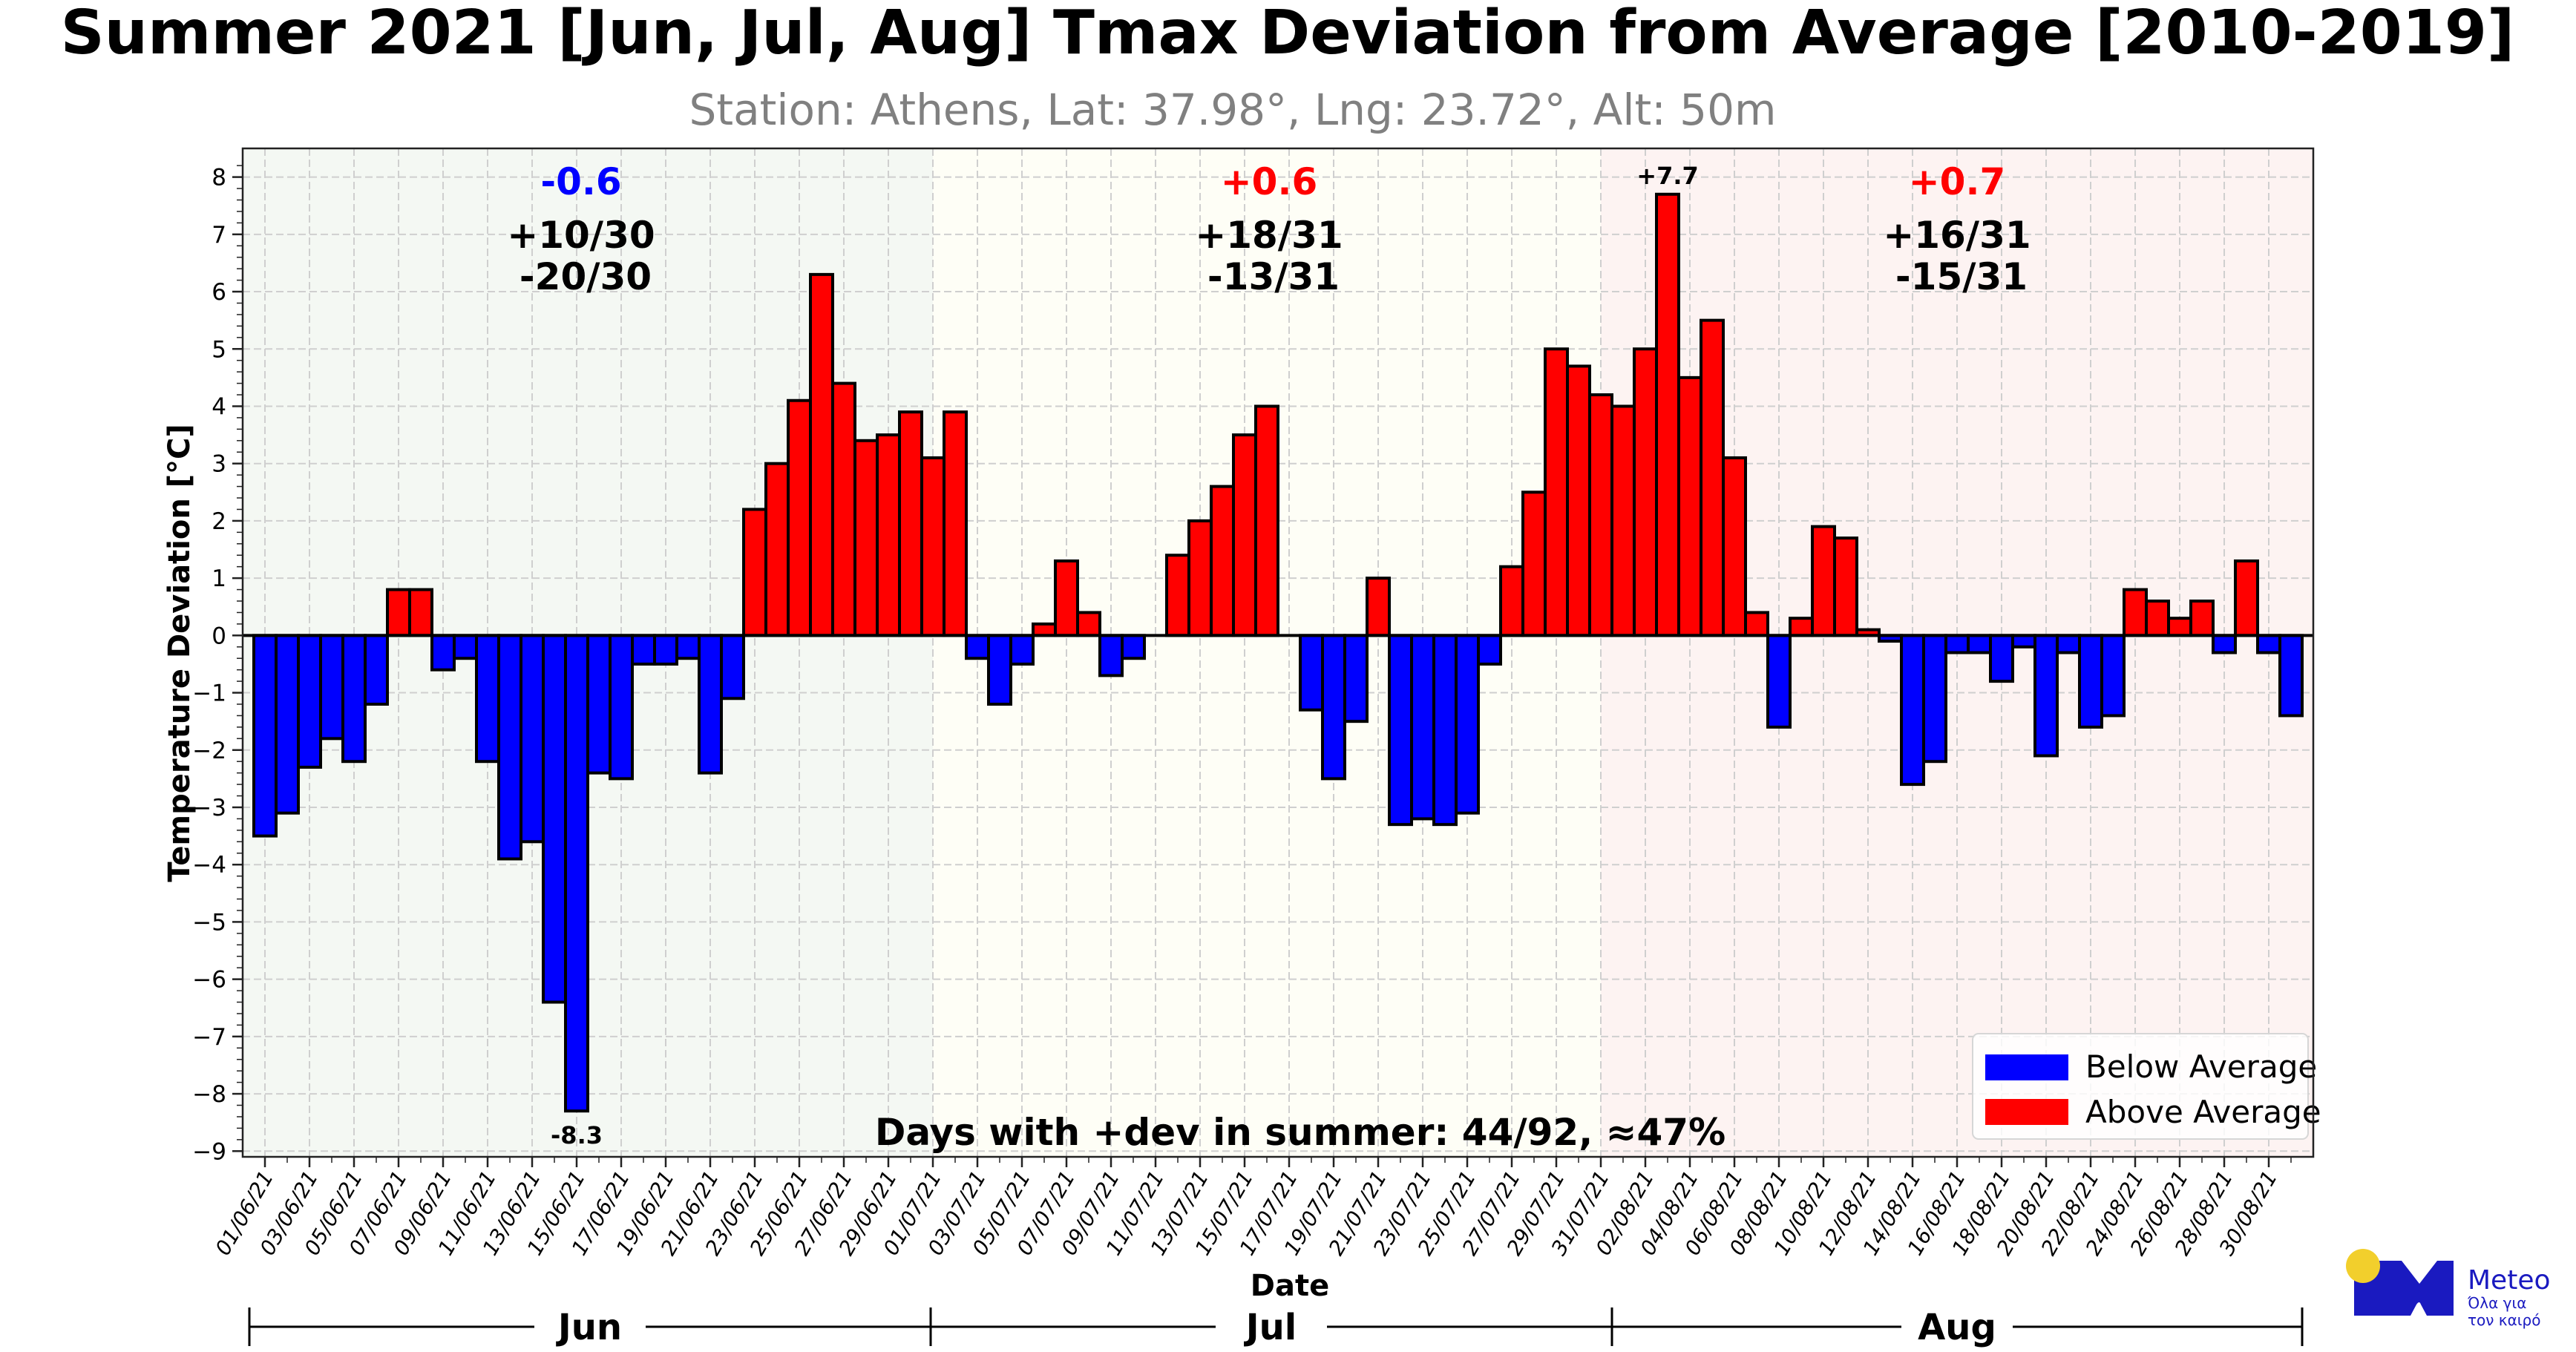  I want to click on legend-swatch-above, so click(2027, 1112).